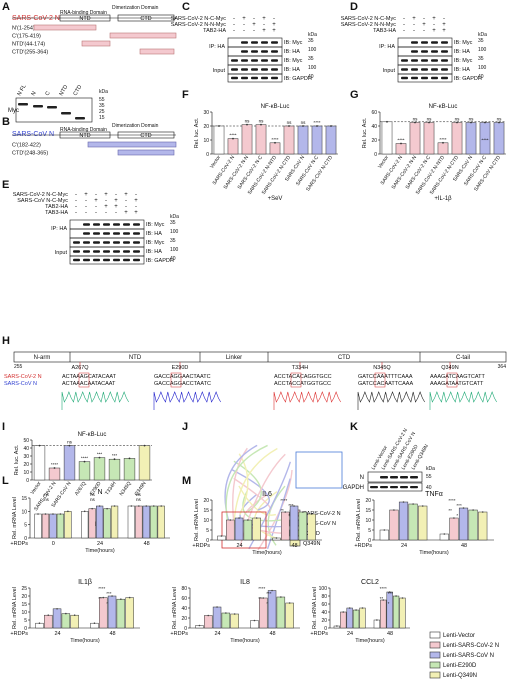  Describe the element at coordinates (83, 13) in the screenshot. I see `panel-a-domain-rna: RNA-binding Domain` at that location.